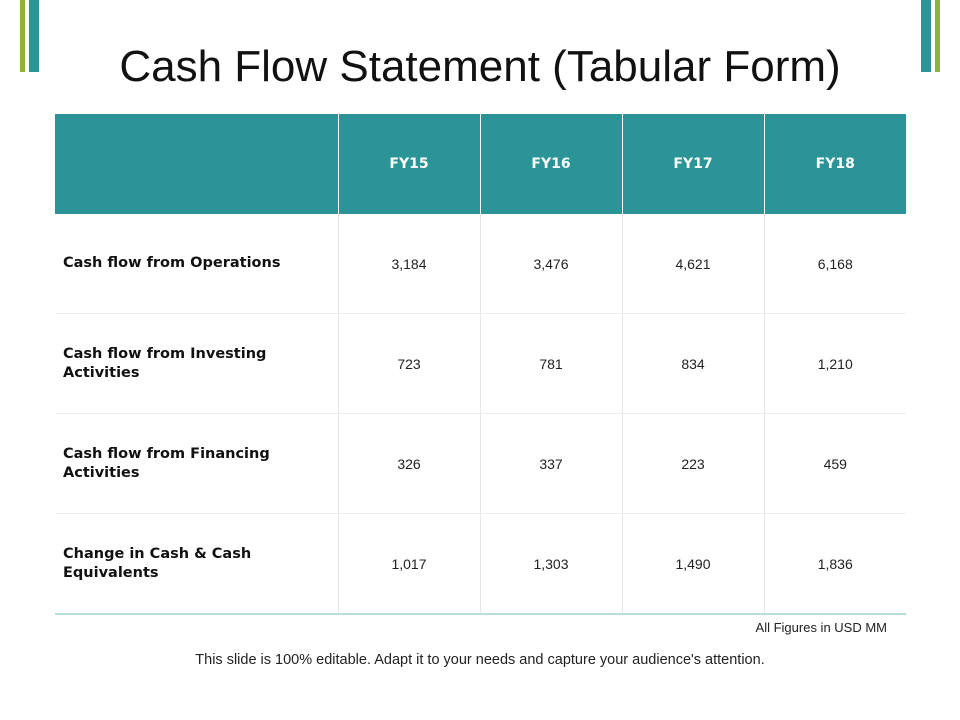 This screenshot has width=960, height=720. Describe the element at coordinates (22, 36) in the screenshot. I see `left-accent-bar-green` at that location.